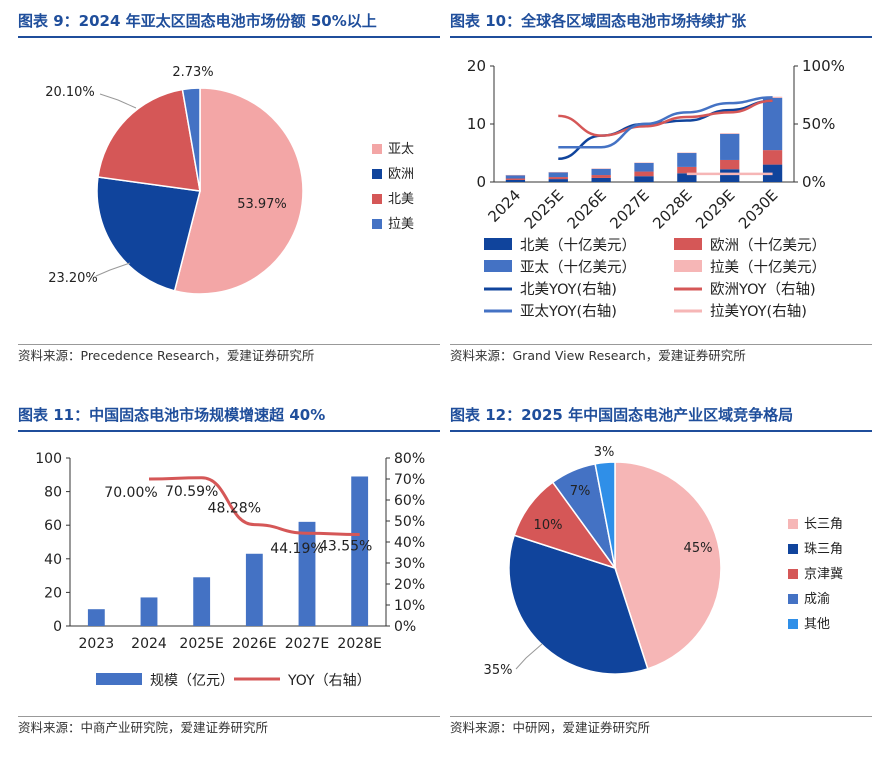  Describe the element at coordinates (359, 644) in the screenshot. I see `fig11-x-tick: 2028E` at that location.